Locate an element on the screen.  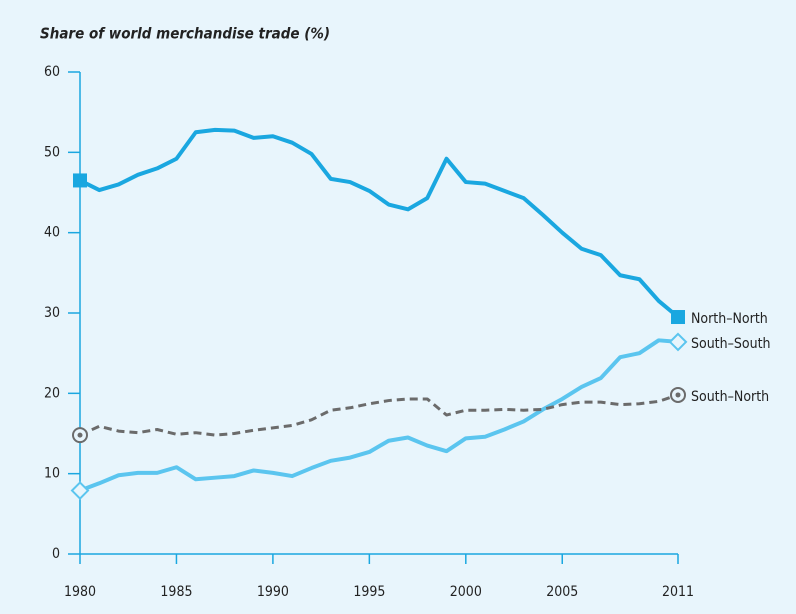
legend-label: South–South is located at coordinates (731, 344).